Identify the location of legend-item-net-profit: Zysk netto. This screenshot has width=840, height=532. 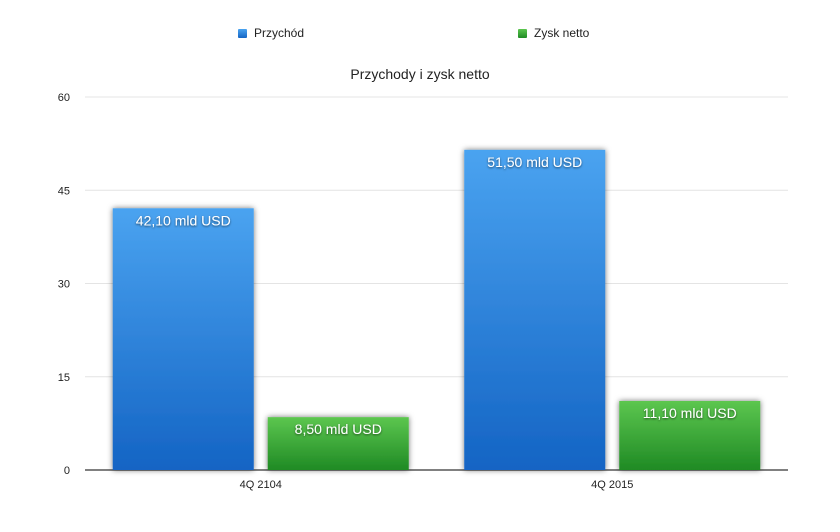
(553, 33).